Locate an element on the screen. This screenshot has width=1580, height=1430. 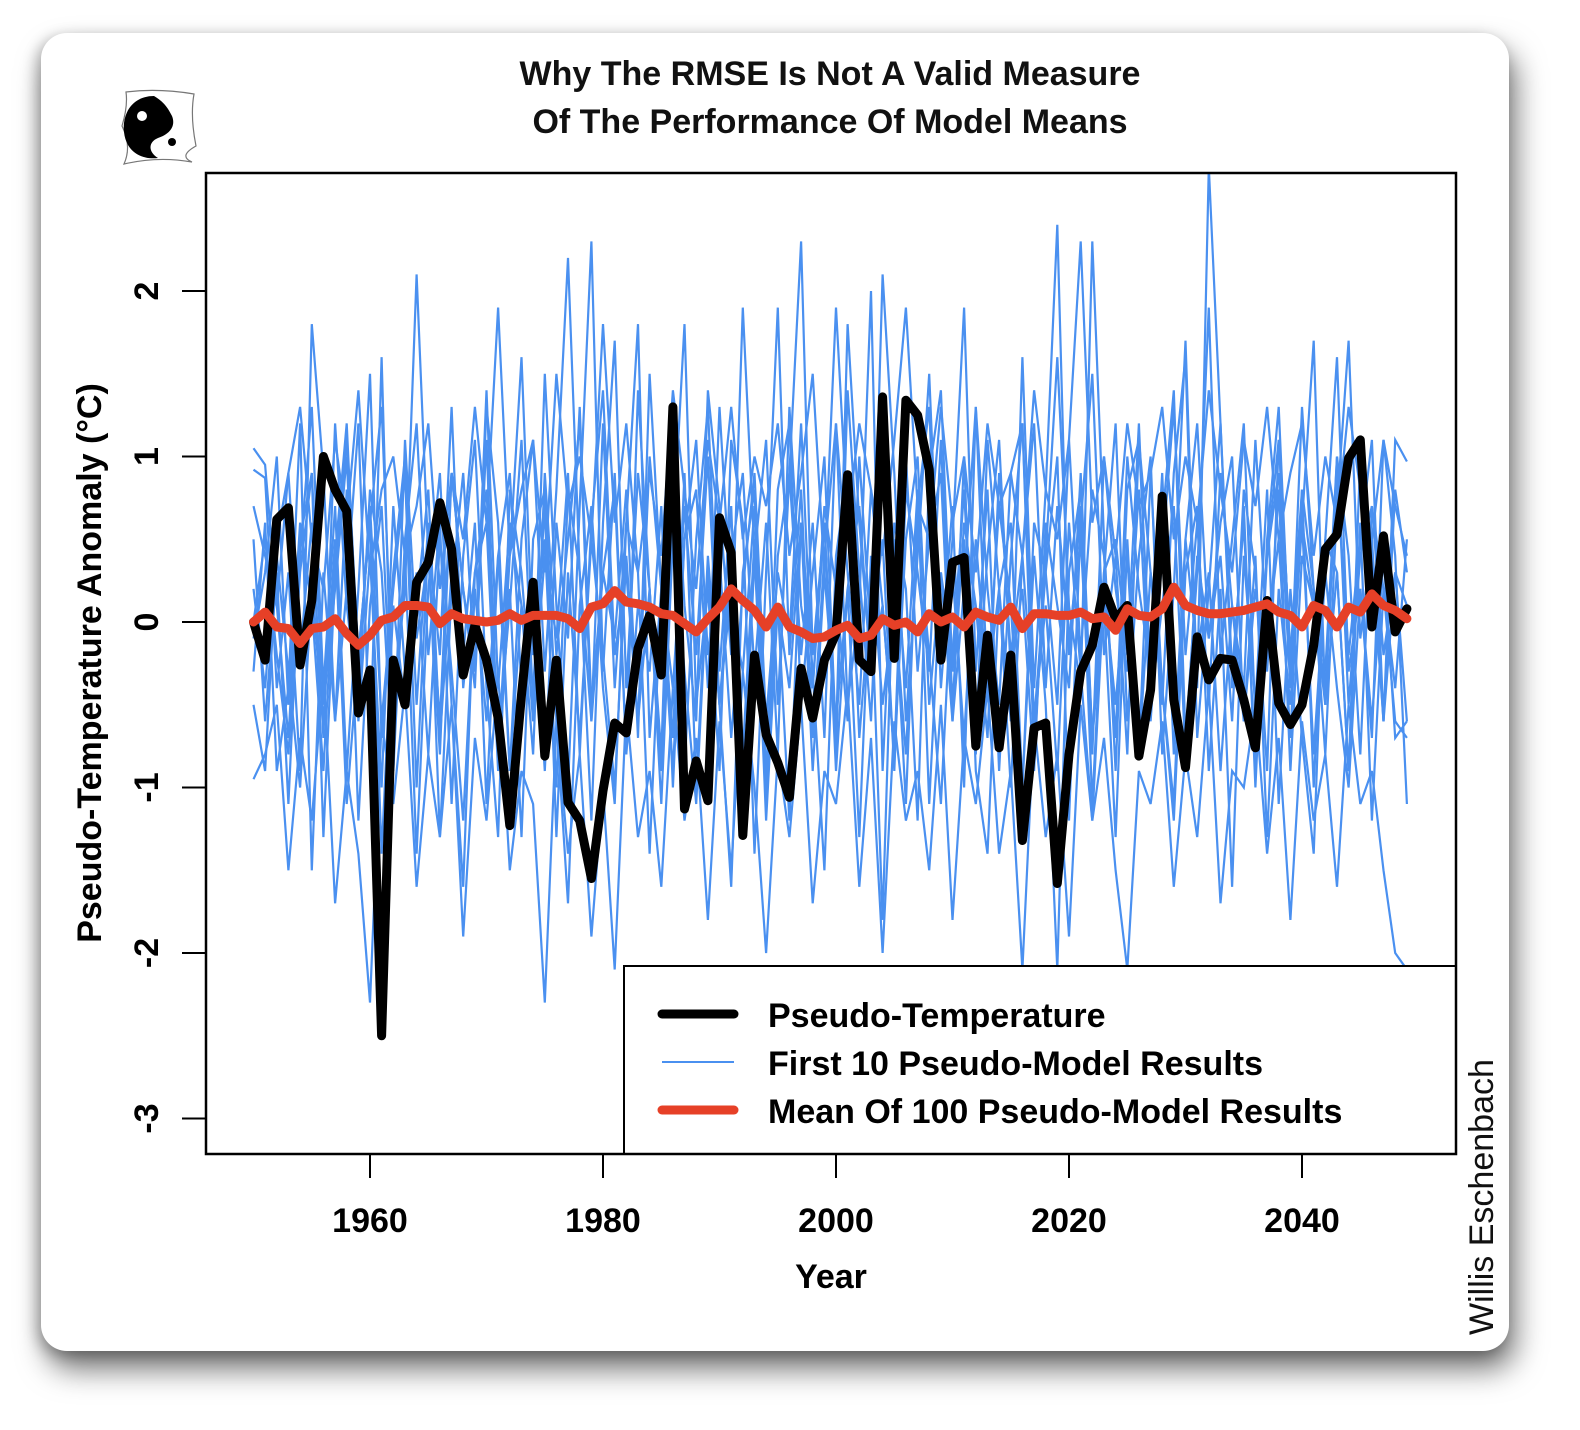
author-credit: Willis Eschenbach is located at coordinates (1482, 1197).